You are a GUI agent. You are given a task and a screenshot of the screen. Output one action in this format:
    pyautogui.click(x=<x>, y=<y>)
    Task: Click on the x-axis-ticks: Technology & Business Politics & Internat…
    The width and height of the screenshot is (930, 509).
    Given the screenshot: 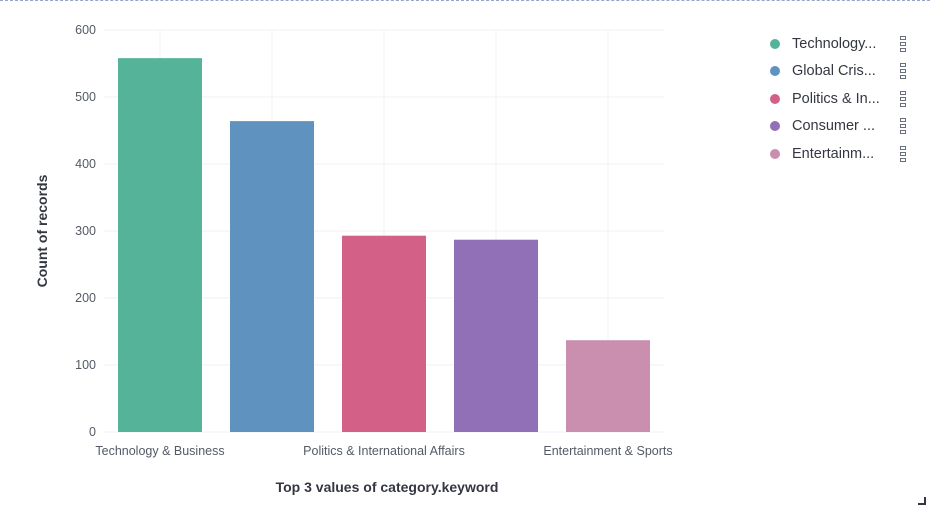 What is the action you would take?
    pyautogui.click(x=383, y=451)
    